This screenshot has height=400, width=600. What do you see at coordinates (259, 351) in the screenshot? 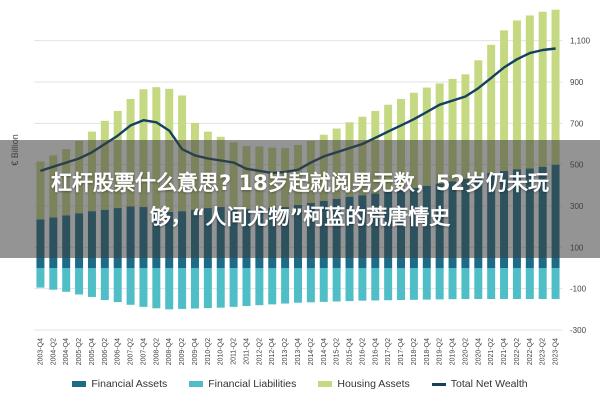
I see `x-tick-label: 2012-Q2` at bounding box center [259, 351].